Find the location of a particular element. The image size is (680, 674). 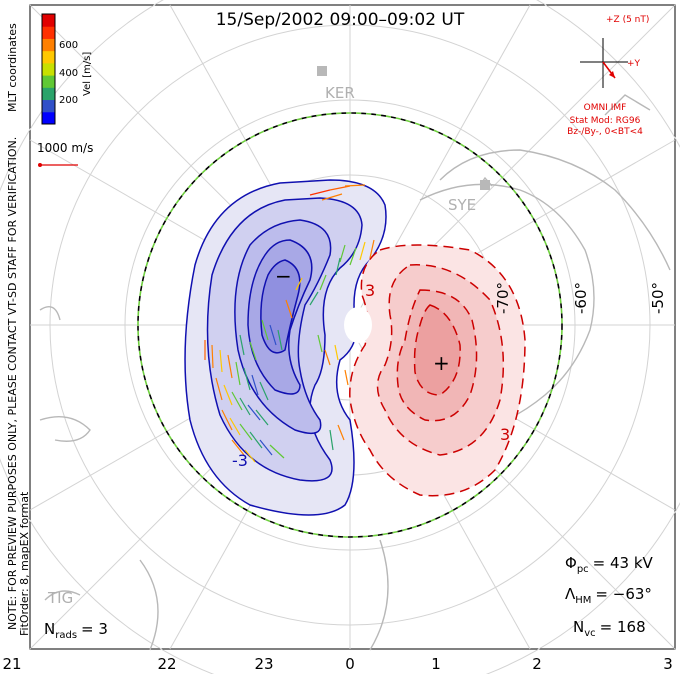

stat-n-vc: Nvc = 168 is located at coordinates (609, 628).